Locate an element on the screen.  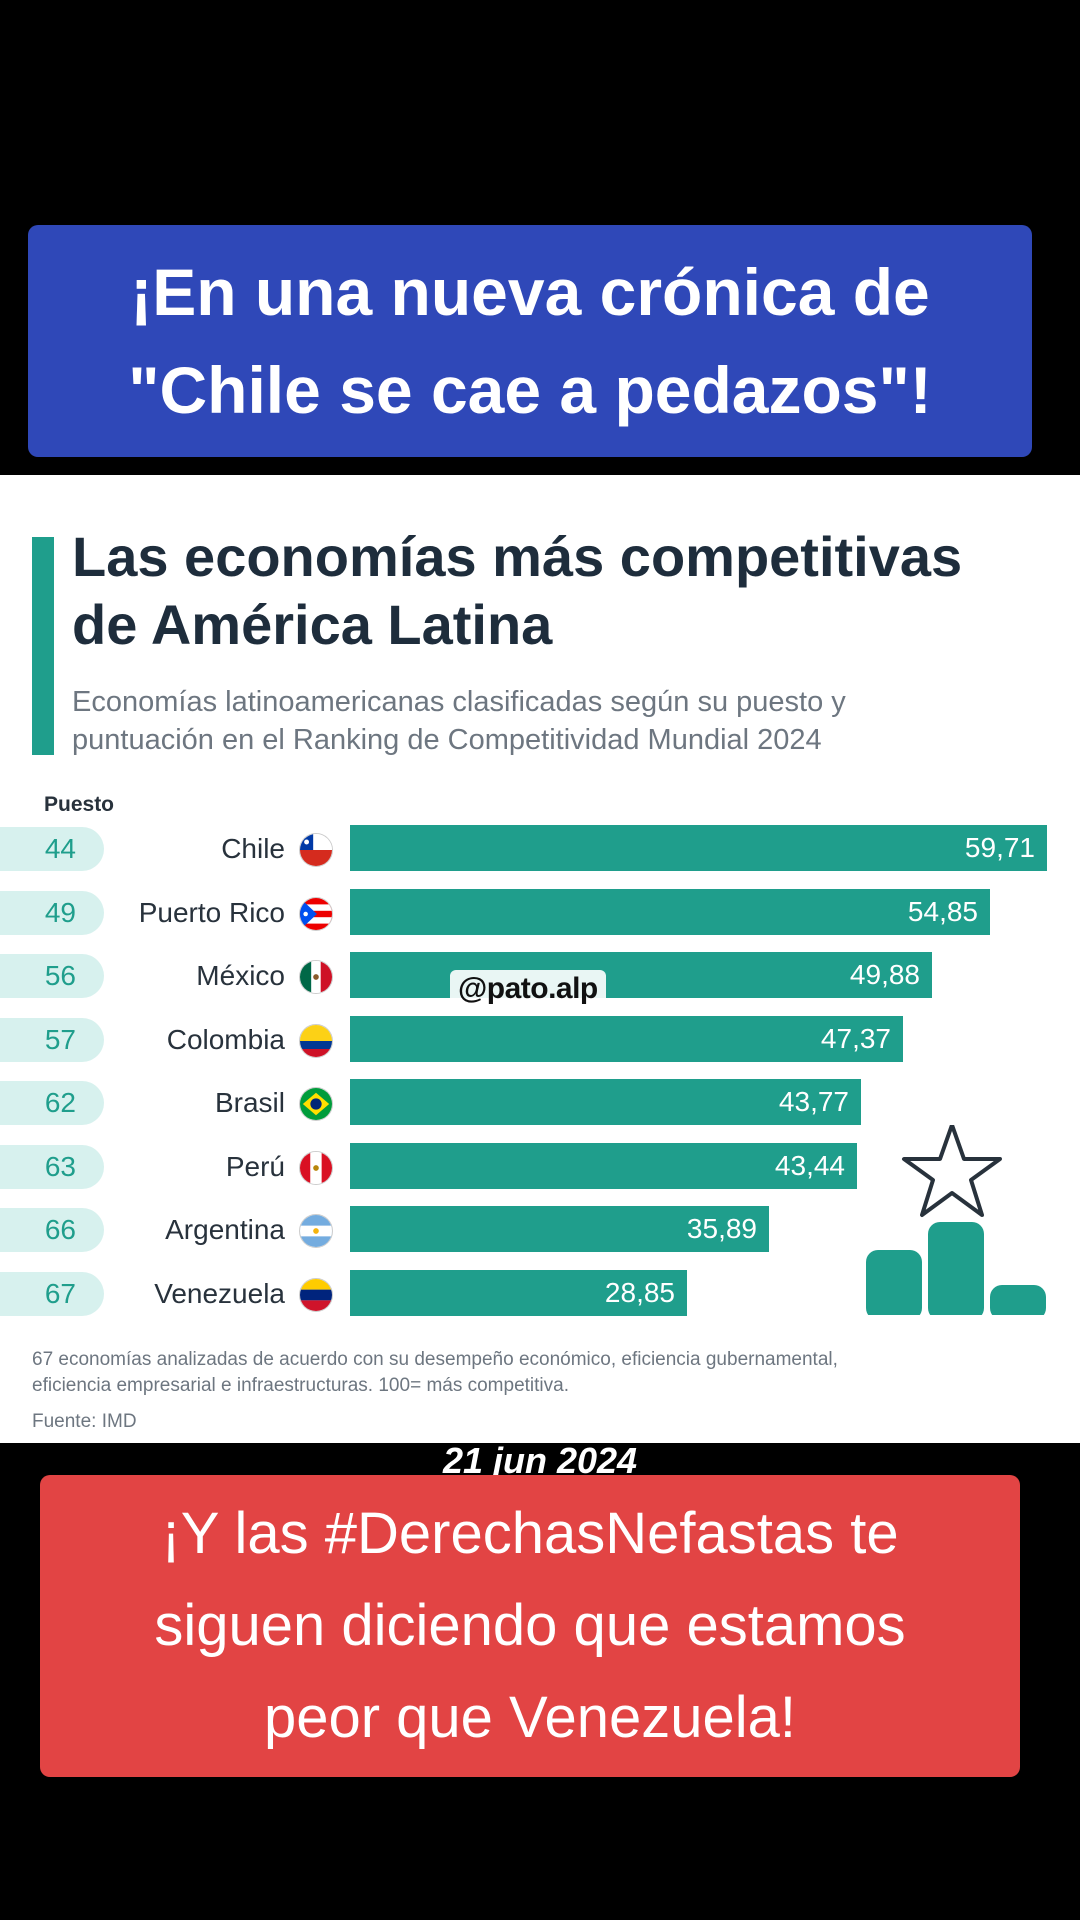
rank-badge: 63 is located at coordinates (52, 1166).